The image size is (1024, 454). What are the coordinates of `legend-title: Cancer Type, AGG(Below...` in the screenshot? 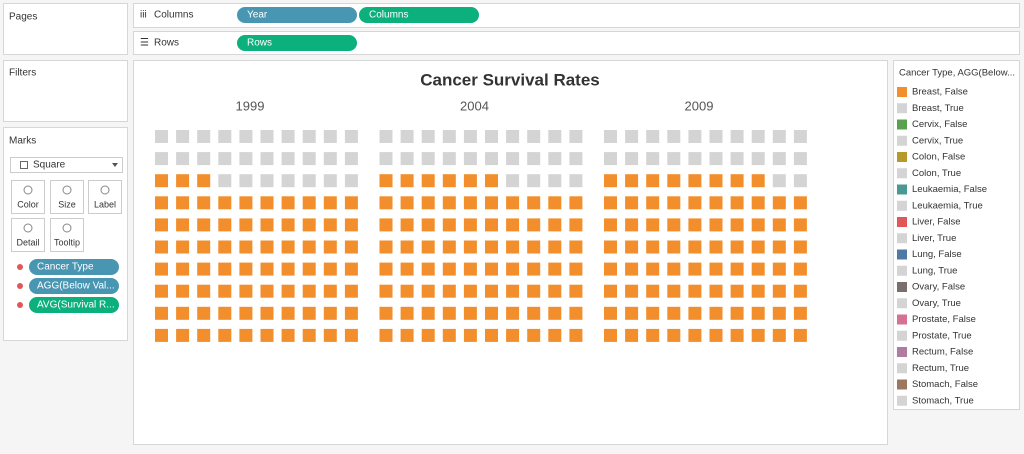 It's located at (957, 73).